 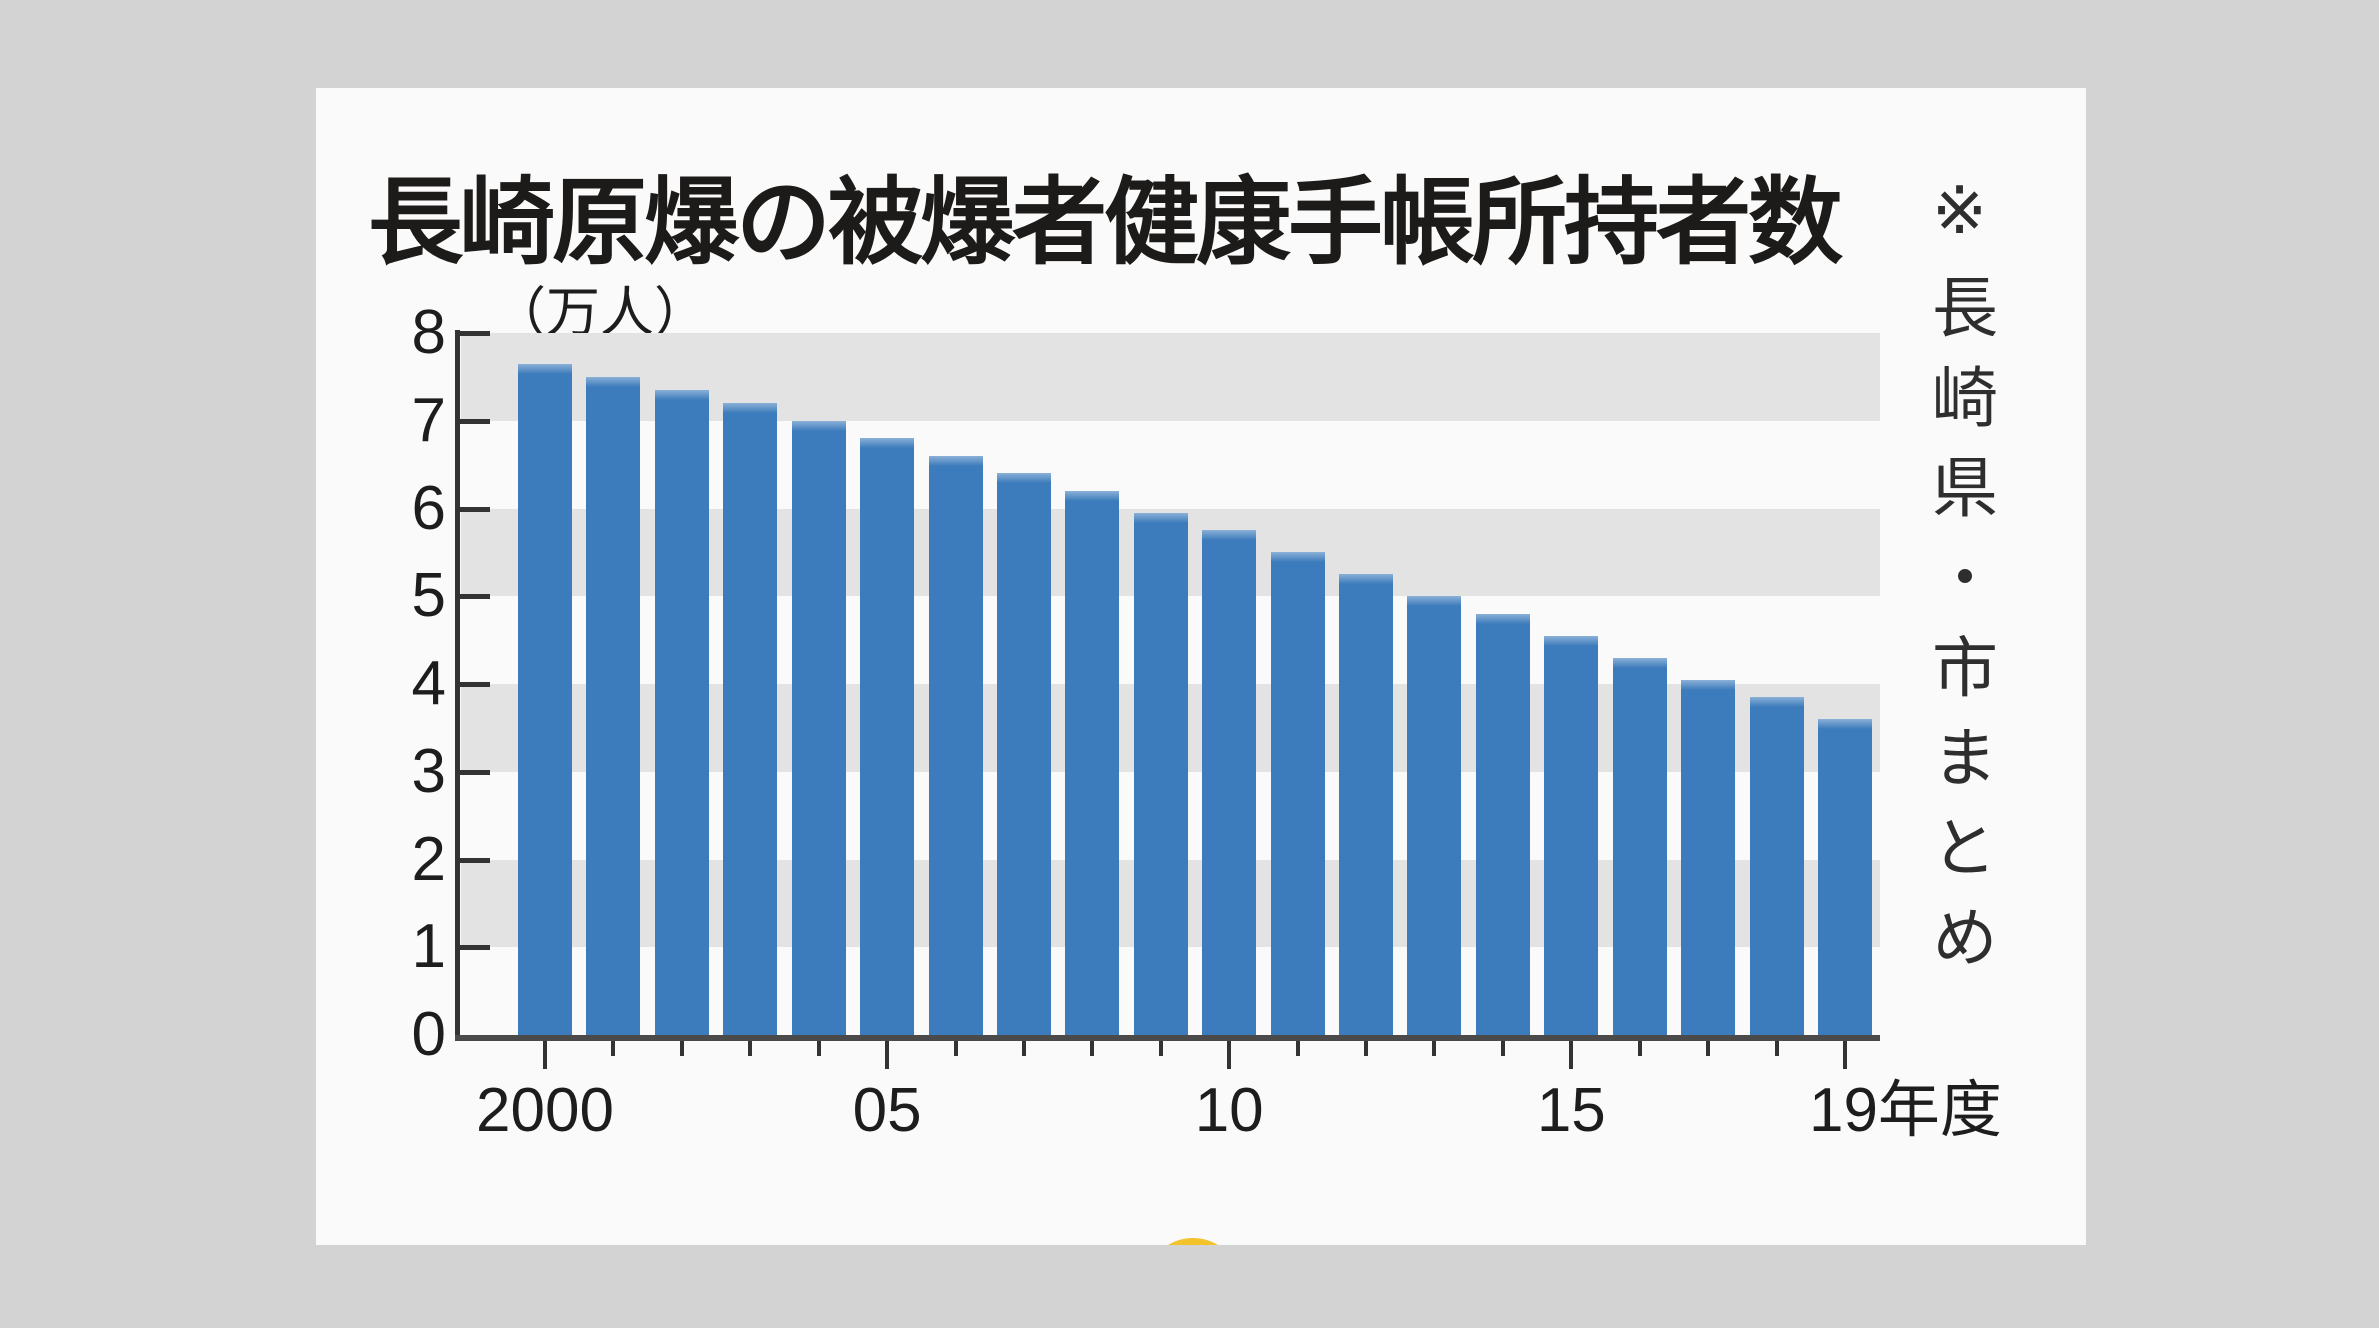 I want to click on bar-2019, so click(x=1844, y=877).